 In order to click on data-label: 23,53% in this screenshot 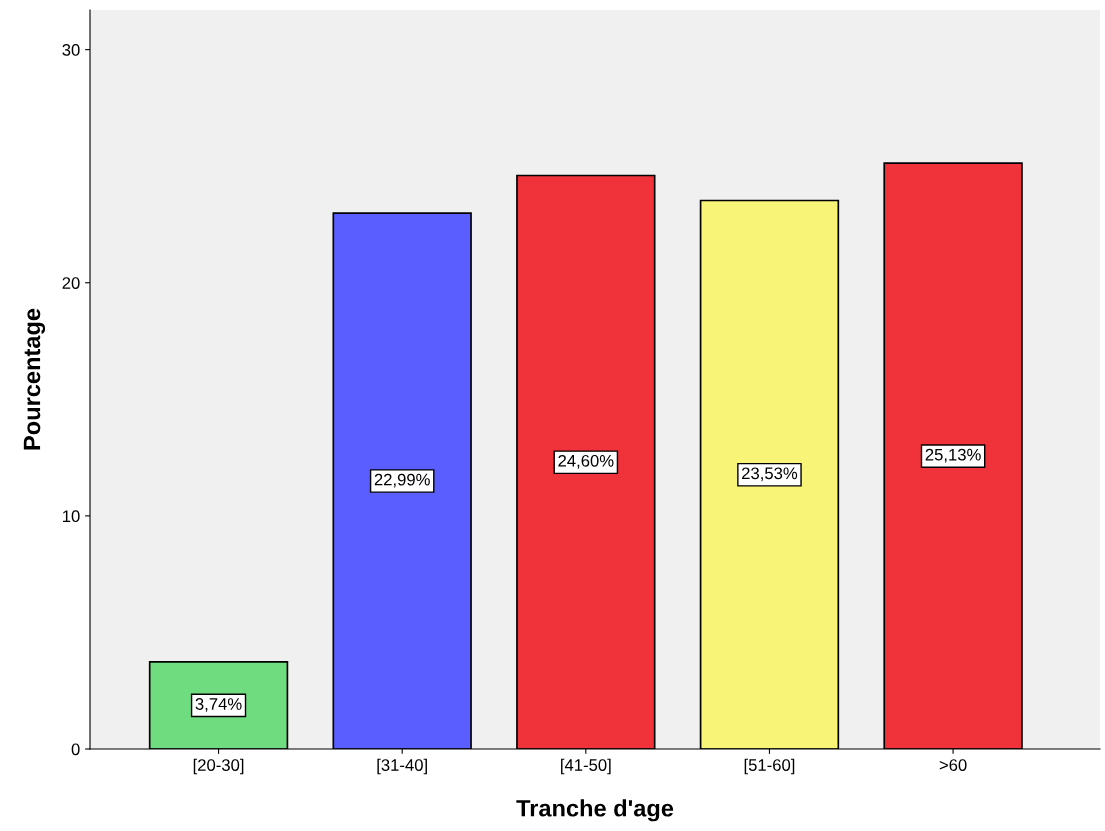, I will do `click(770, 474)`.